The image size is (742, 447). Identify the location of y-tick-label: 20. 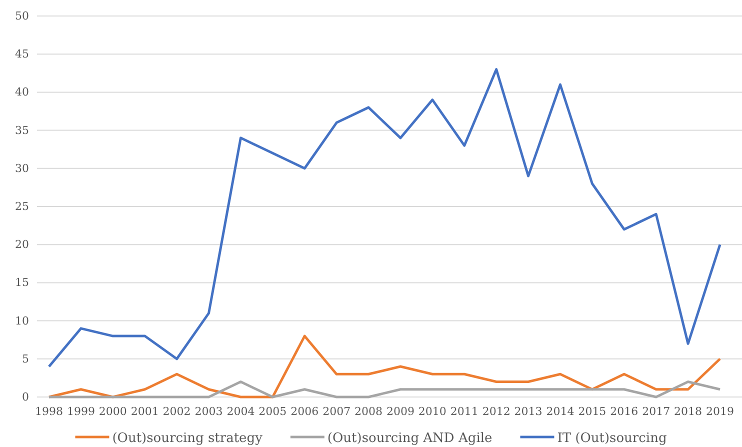
(22, 245).